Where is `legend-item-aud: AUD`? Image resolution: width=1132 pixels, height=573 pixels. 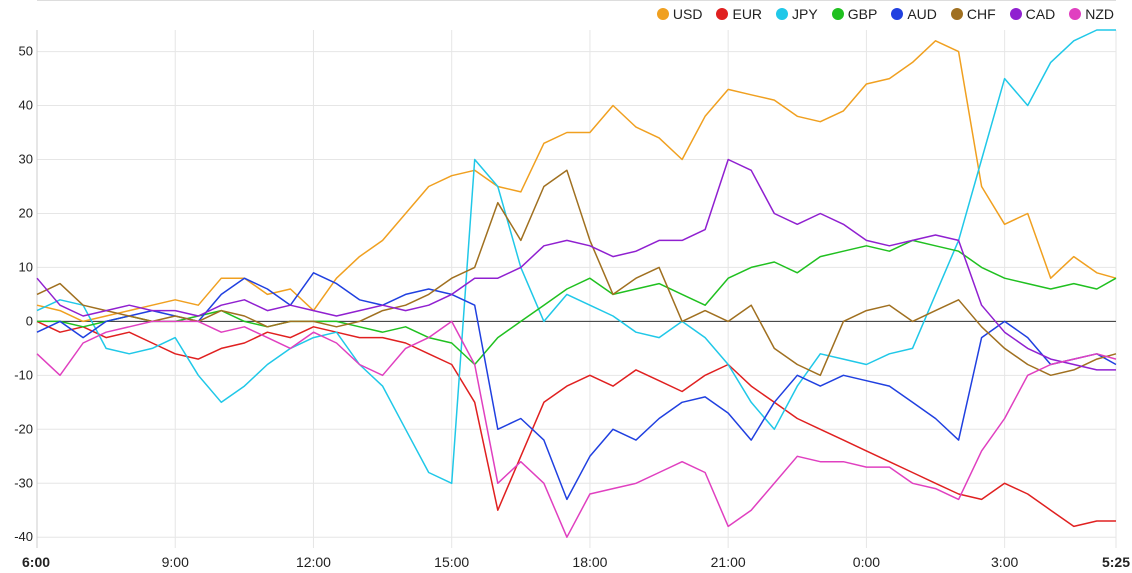 legend-item-aud: AUD is located at coordinates (914, 14).